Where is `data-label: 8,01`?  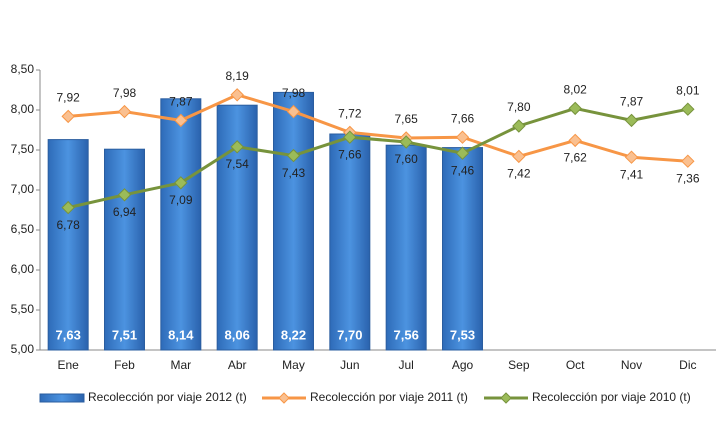
data-label: 8,01 is located at coordinates (688, 90).